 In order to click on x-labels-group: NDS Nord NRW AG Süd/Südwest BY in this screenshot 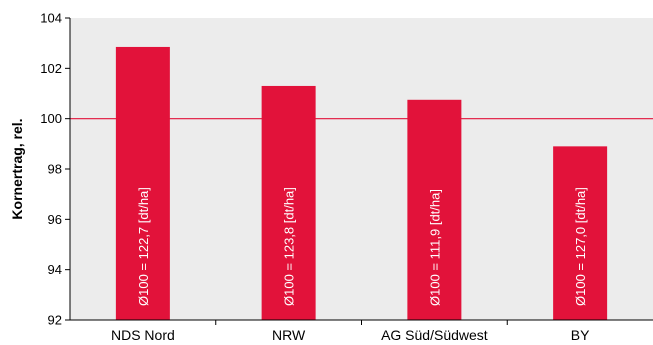, I will do `click(350, 335)`.